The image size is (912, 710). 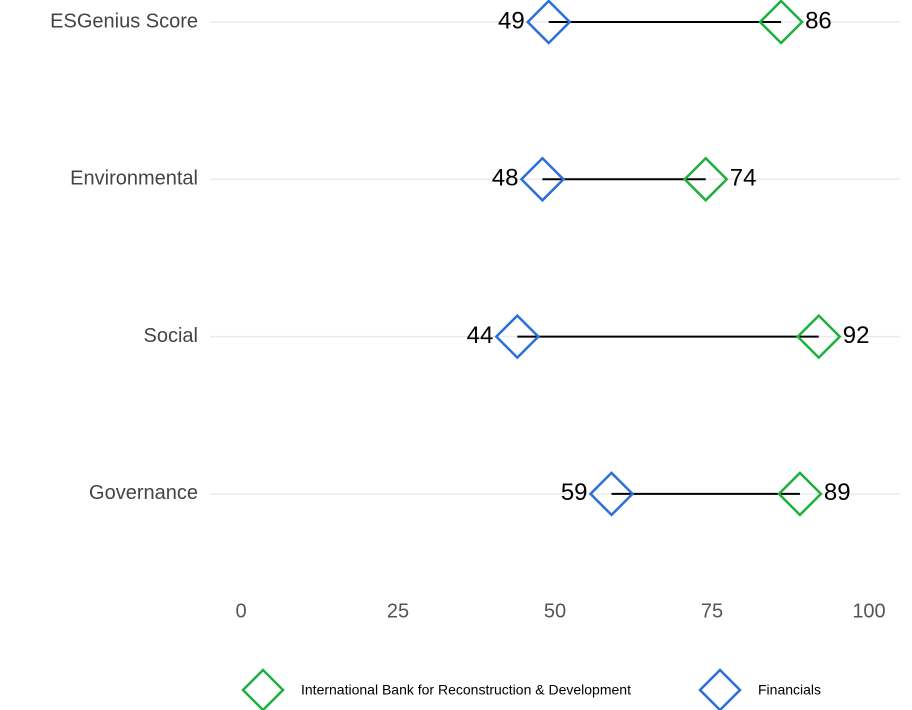 What do you see at coordinates (505, 178) in the screenshot?
I see `value-label: 48` at bounding box center [505, 178].